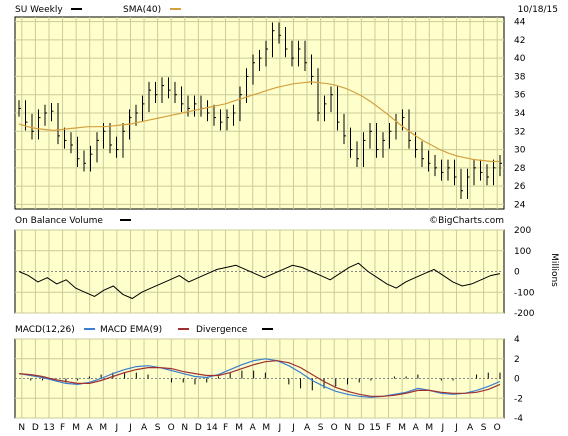 This screenshot has height=436, width=568. Describe the element at coordinates (524, 293) in the screenshot. I see `y-tick-label: -100` at that location.